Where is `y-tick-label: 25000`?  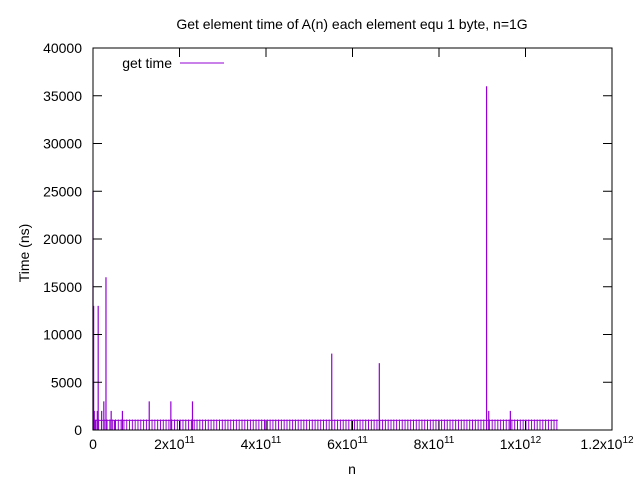 y-tick-label: 25000 is located at coordinates (62, 191).